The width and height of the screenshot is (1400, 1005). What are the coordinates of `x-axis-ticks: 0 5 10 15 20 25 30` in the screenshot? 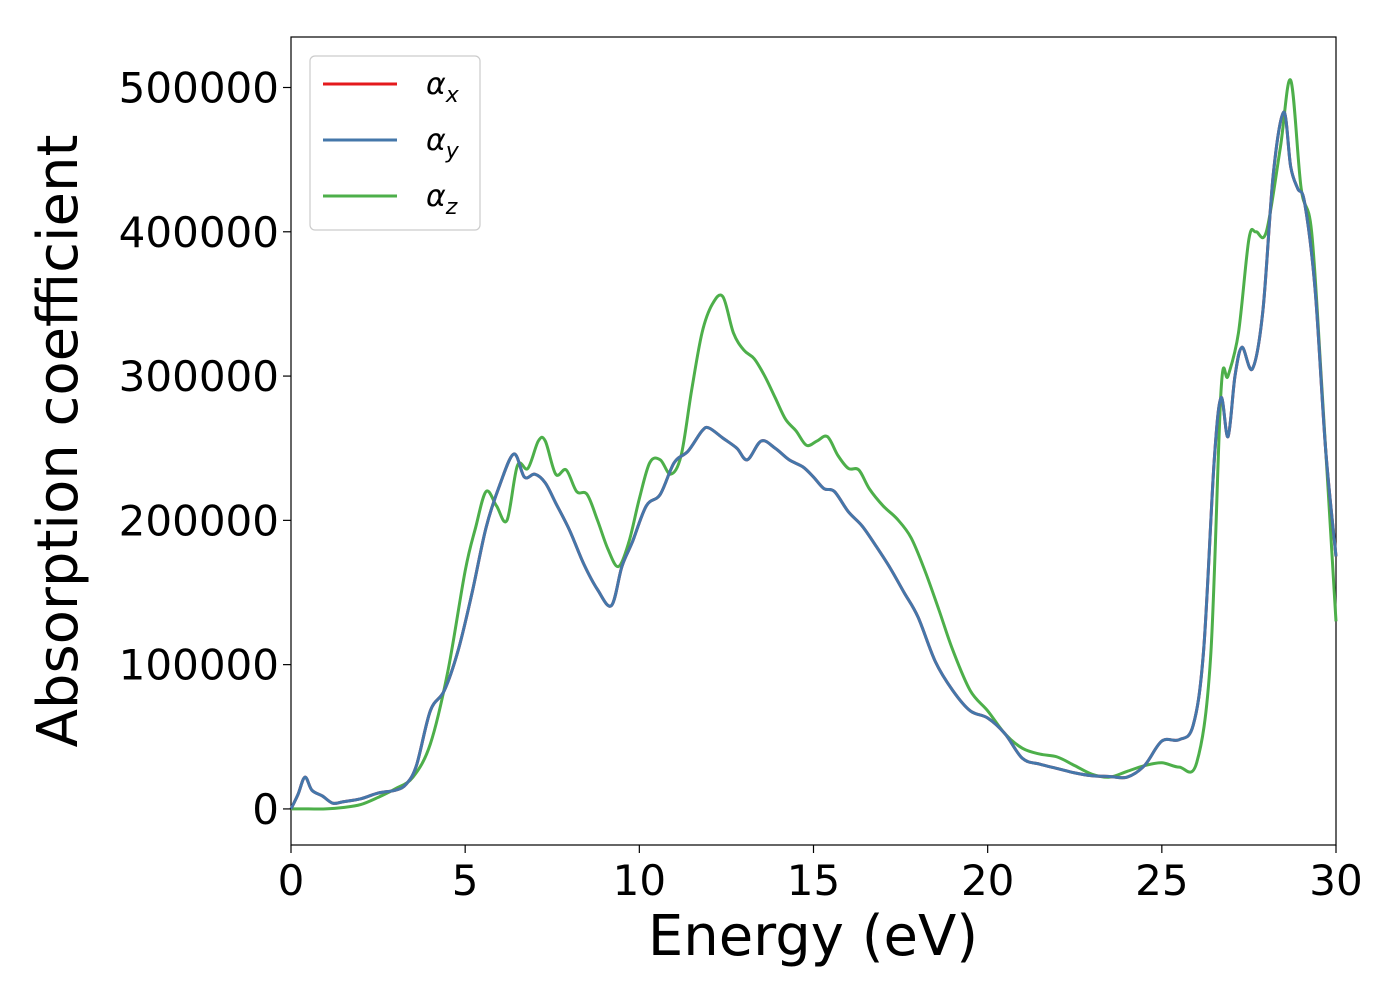 It's located at (820, 875).